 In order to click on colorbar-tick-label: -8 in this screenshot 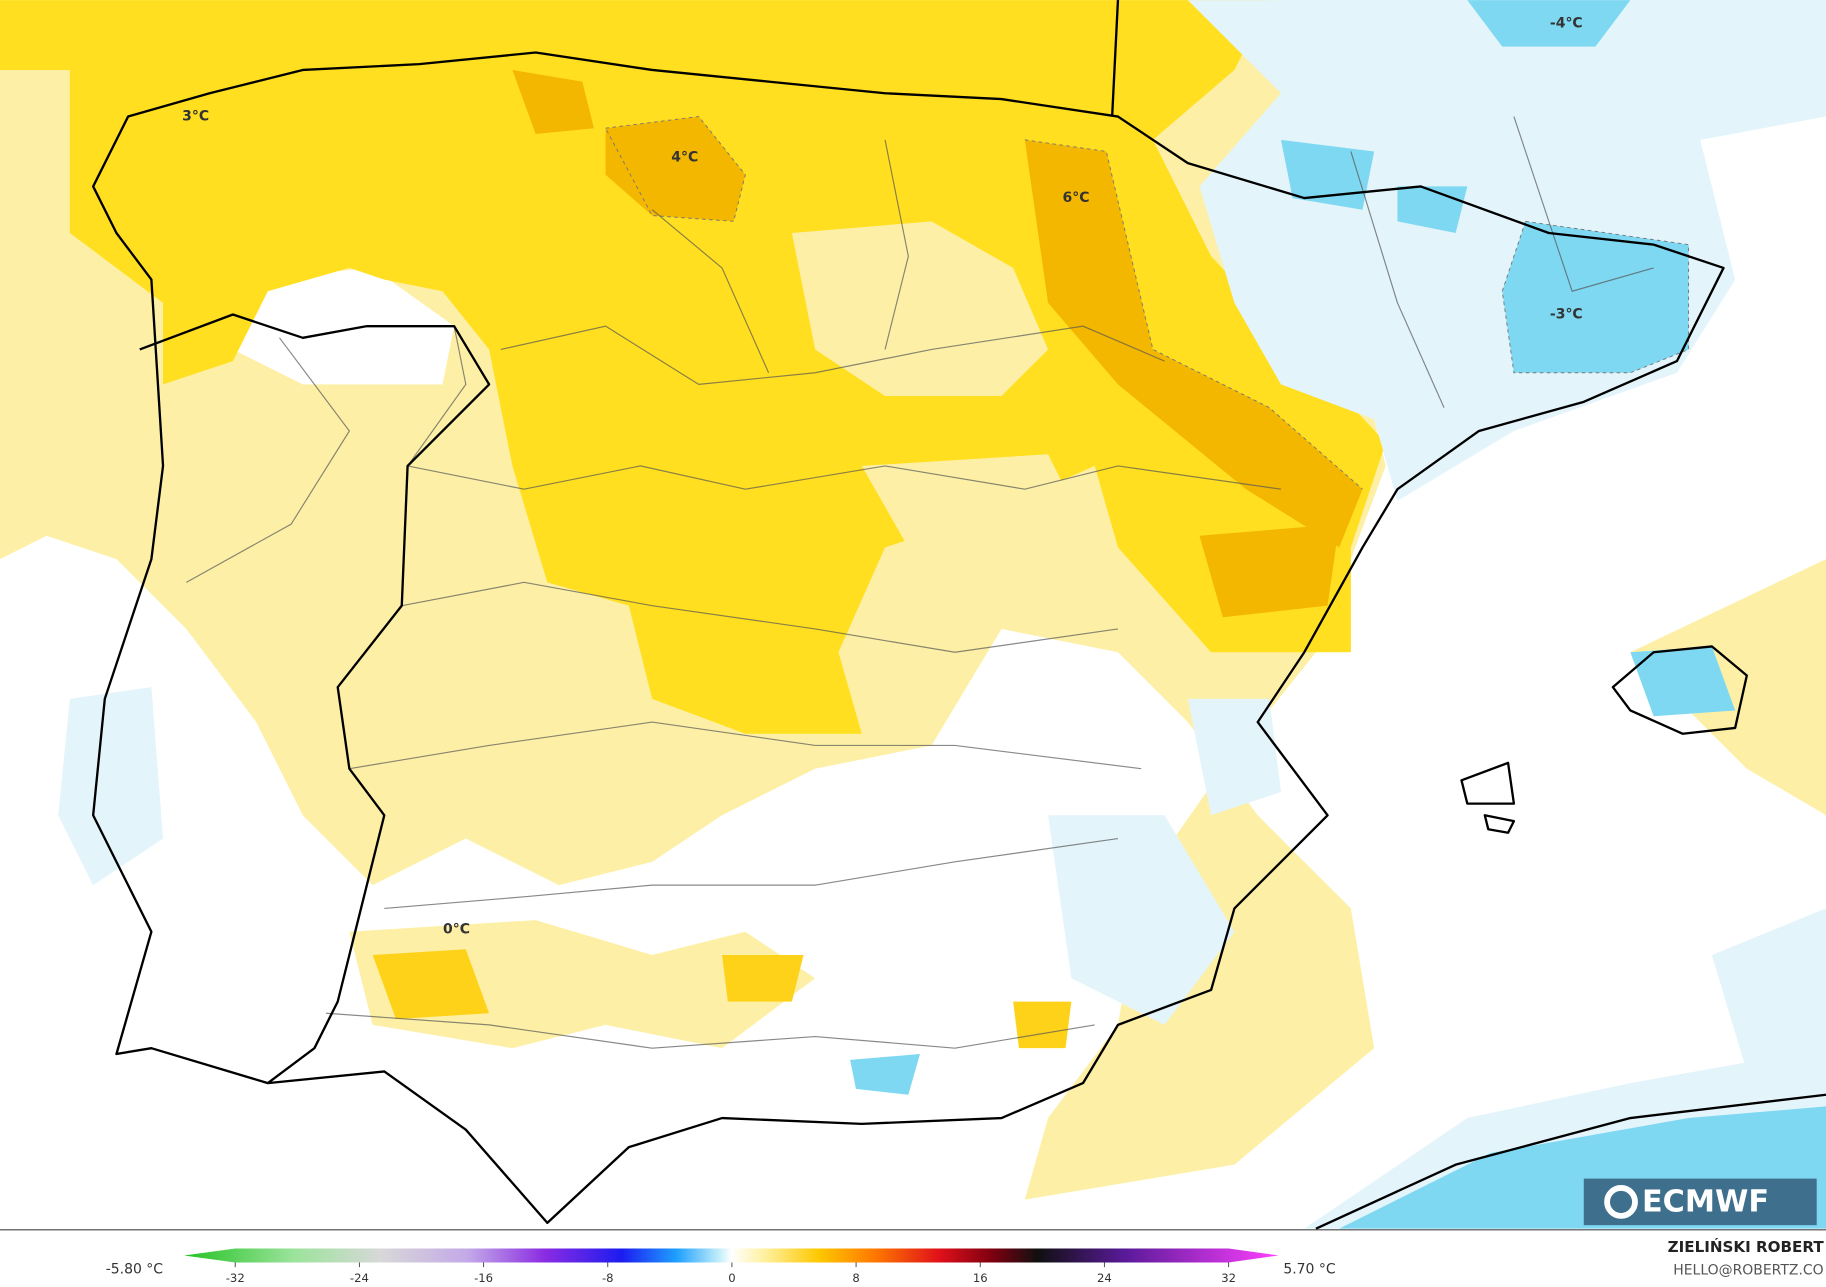, I will do `click(608, 1278)`.